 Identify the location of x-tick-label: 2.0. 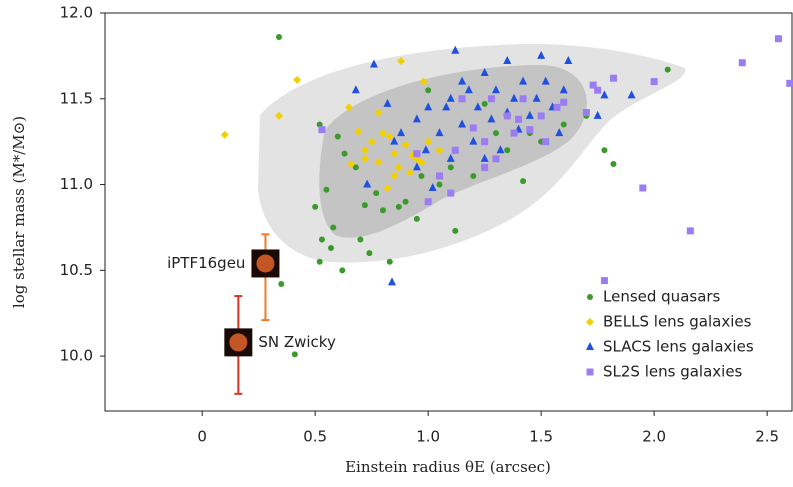
(654, 437).